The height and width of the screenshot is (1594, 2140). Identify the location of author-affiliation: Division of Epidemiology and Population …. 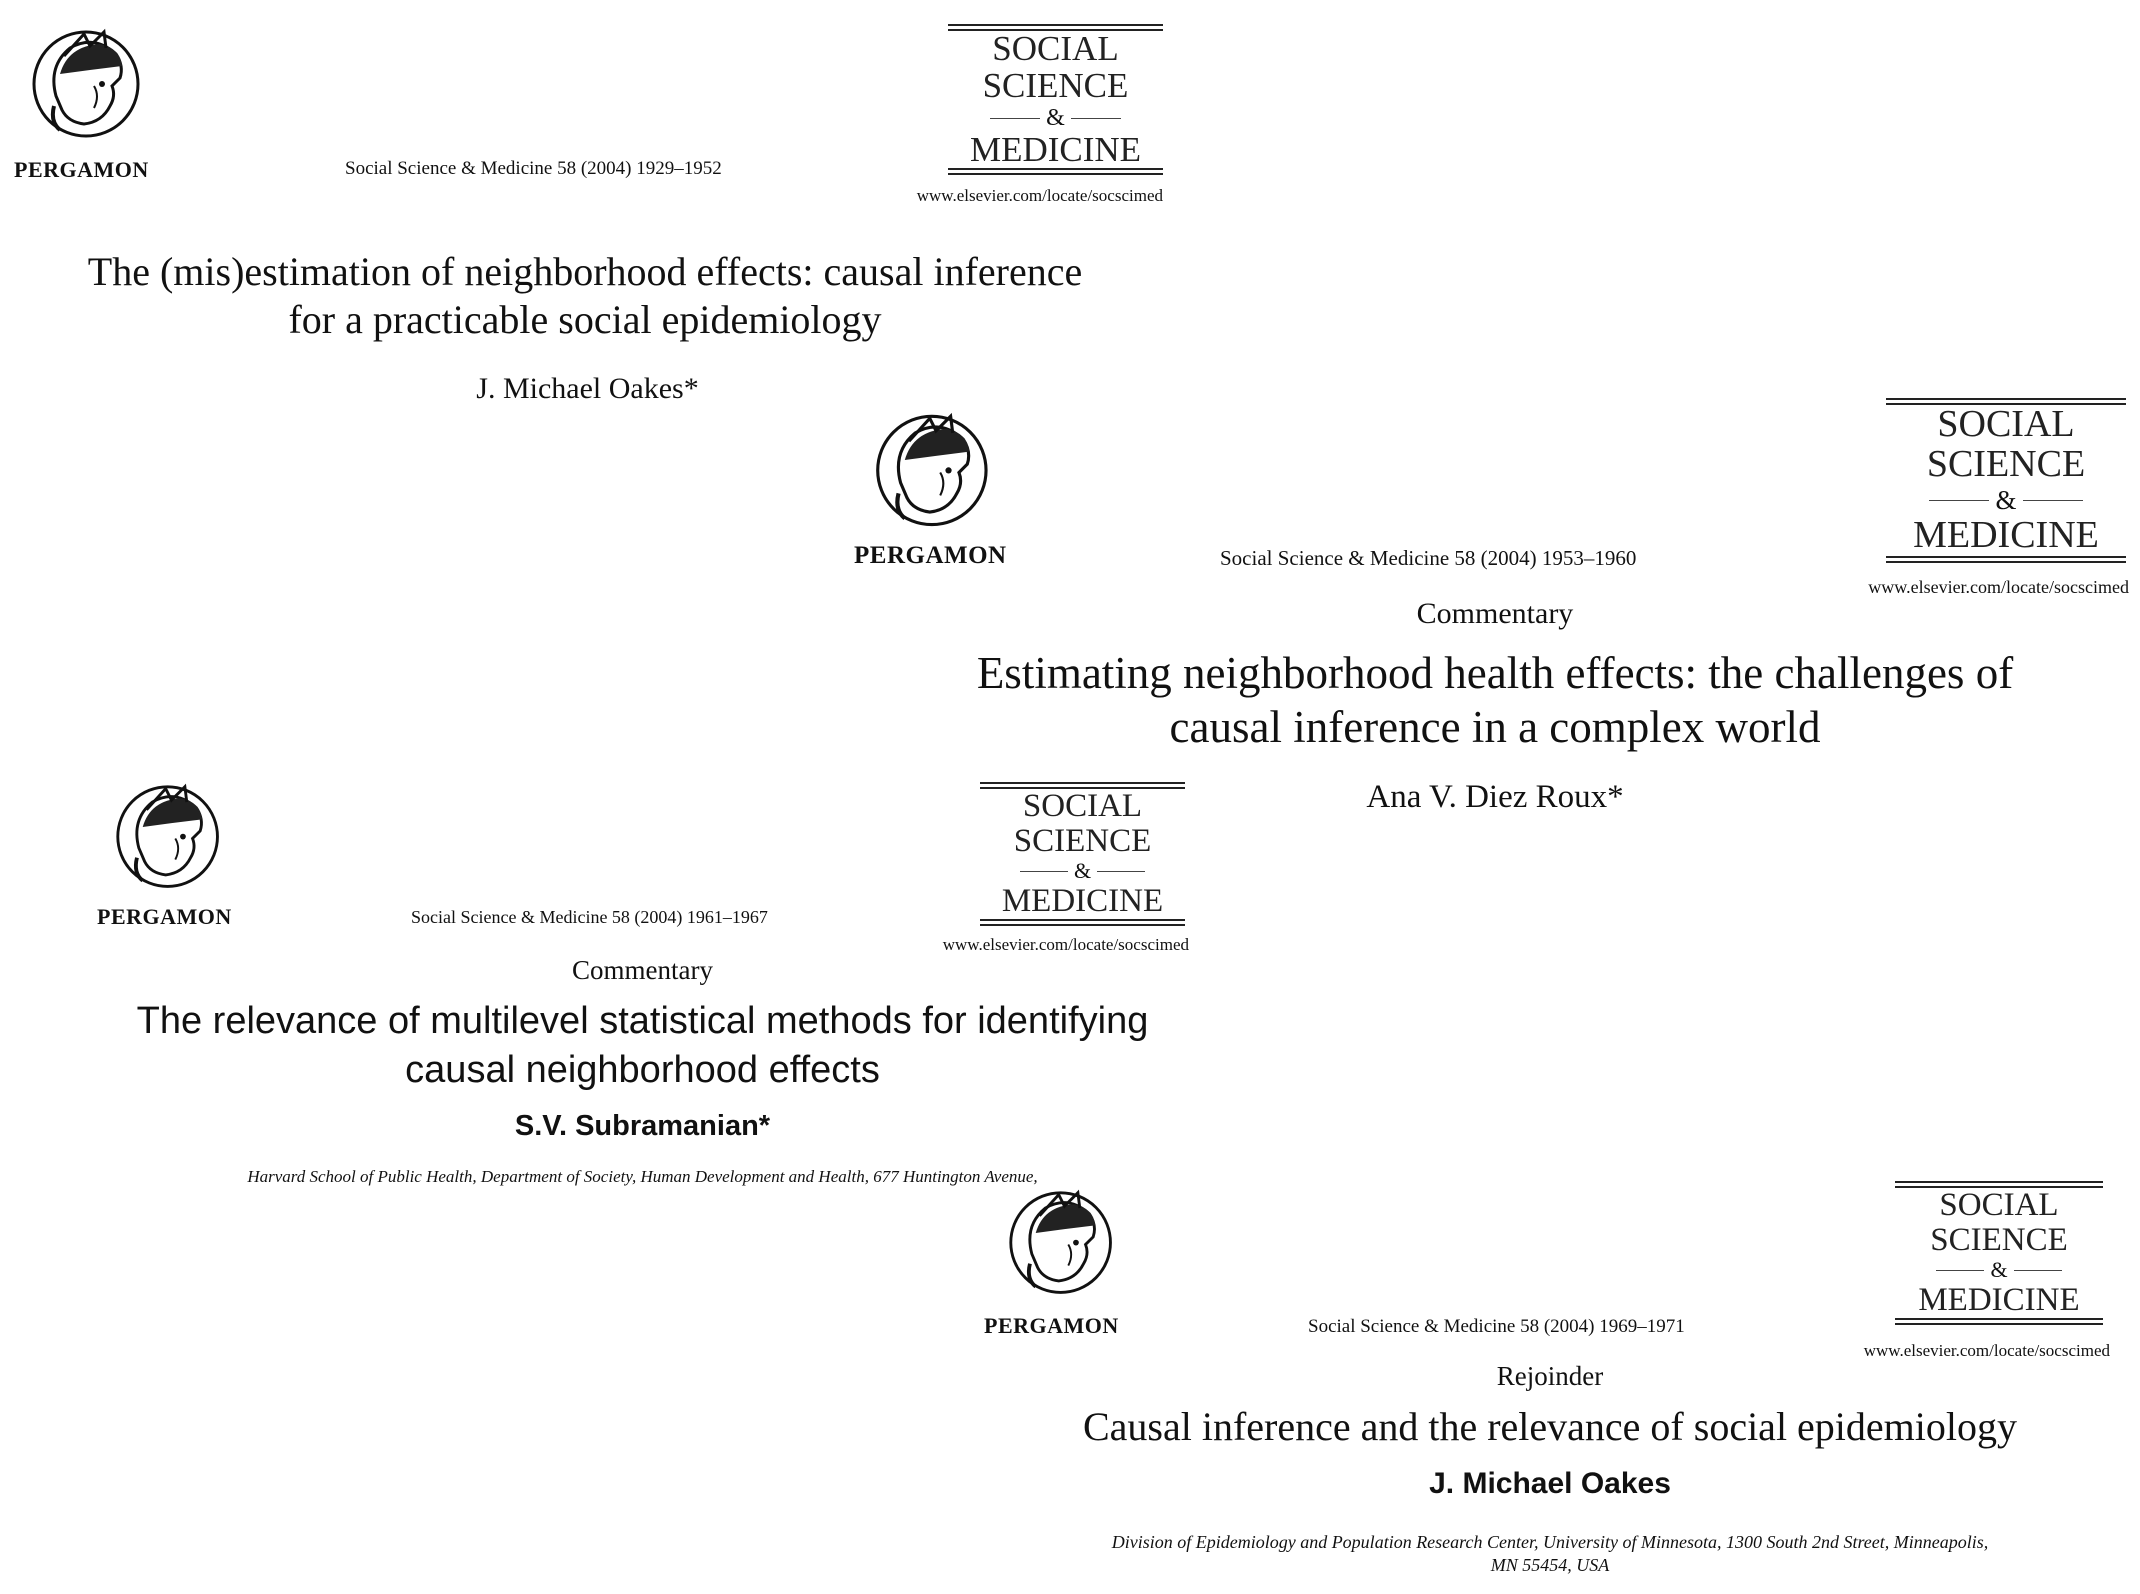
(1550, 1554).